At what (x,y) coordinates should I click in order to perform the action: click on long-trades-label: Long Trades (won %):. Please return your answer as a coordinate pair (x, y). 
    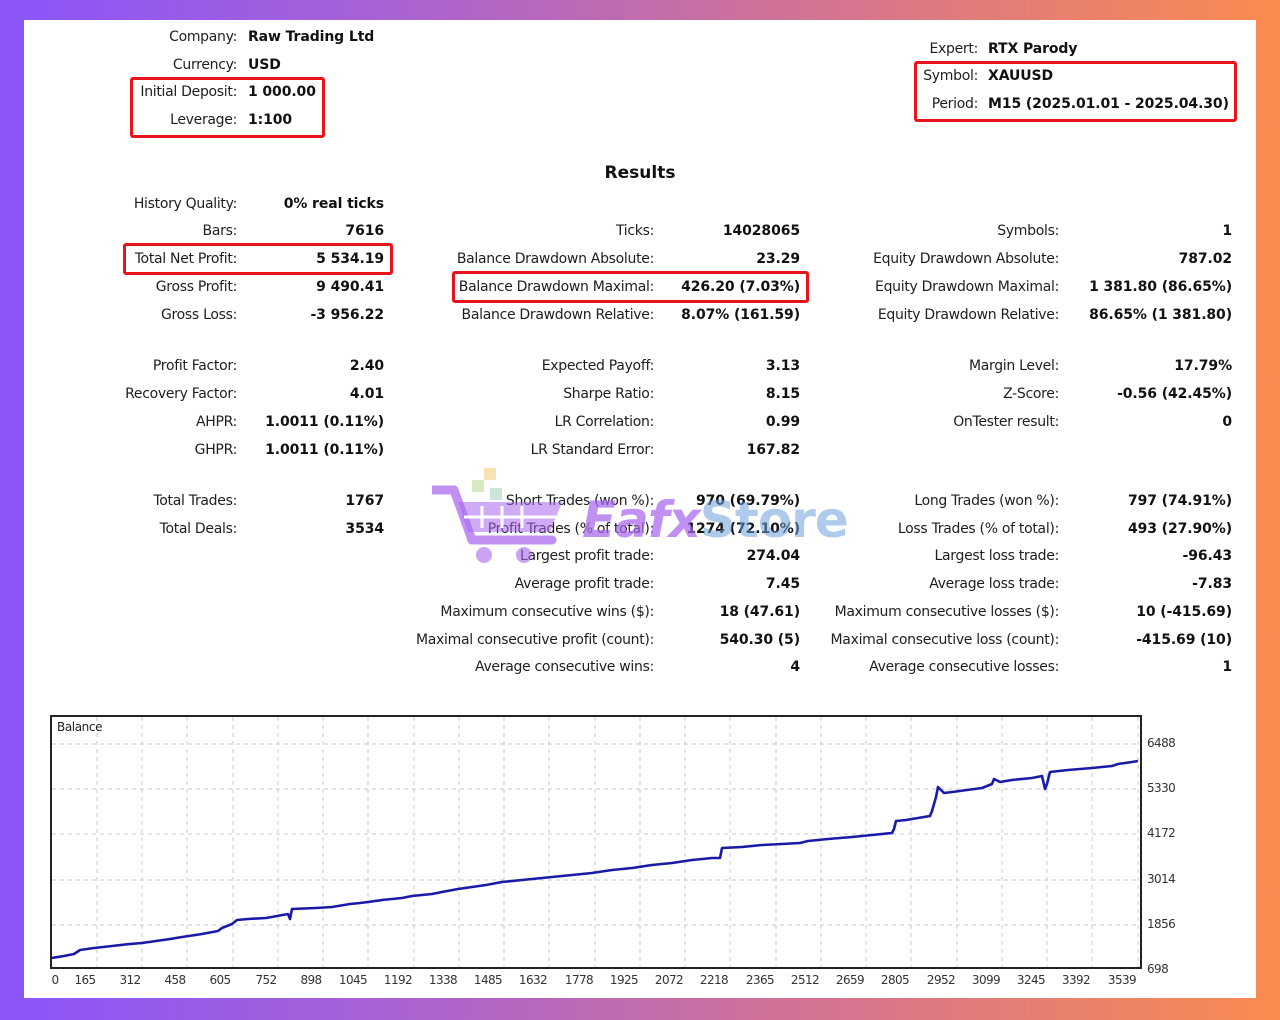
    Looking at the image, I should click on (986, 501).